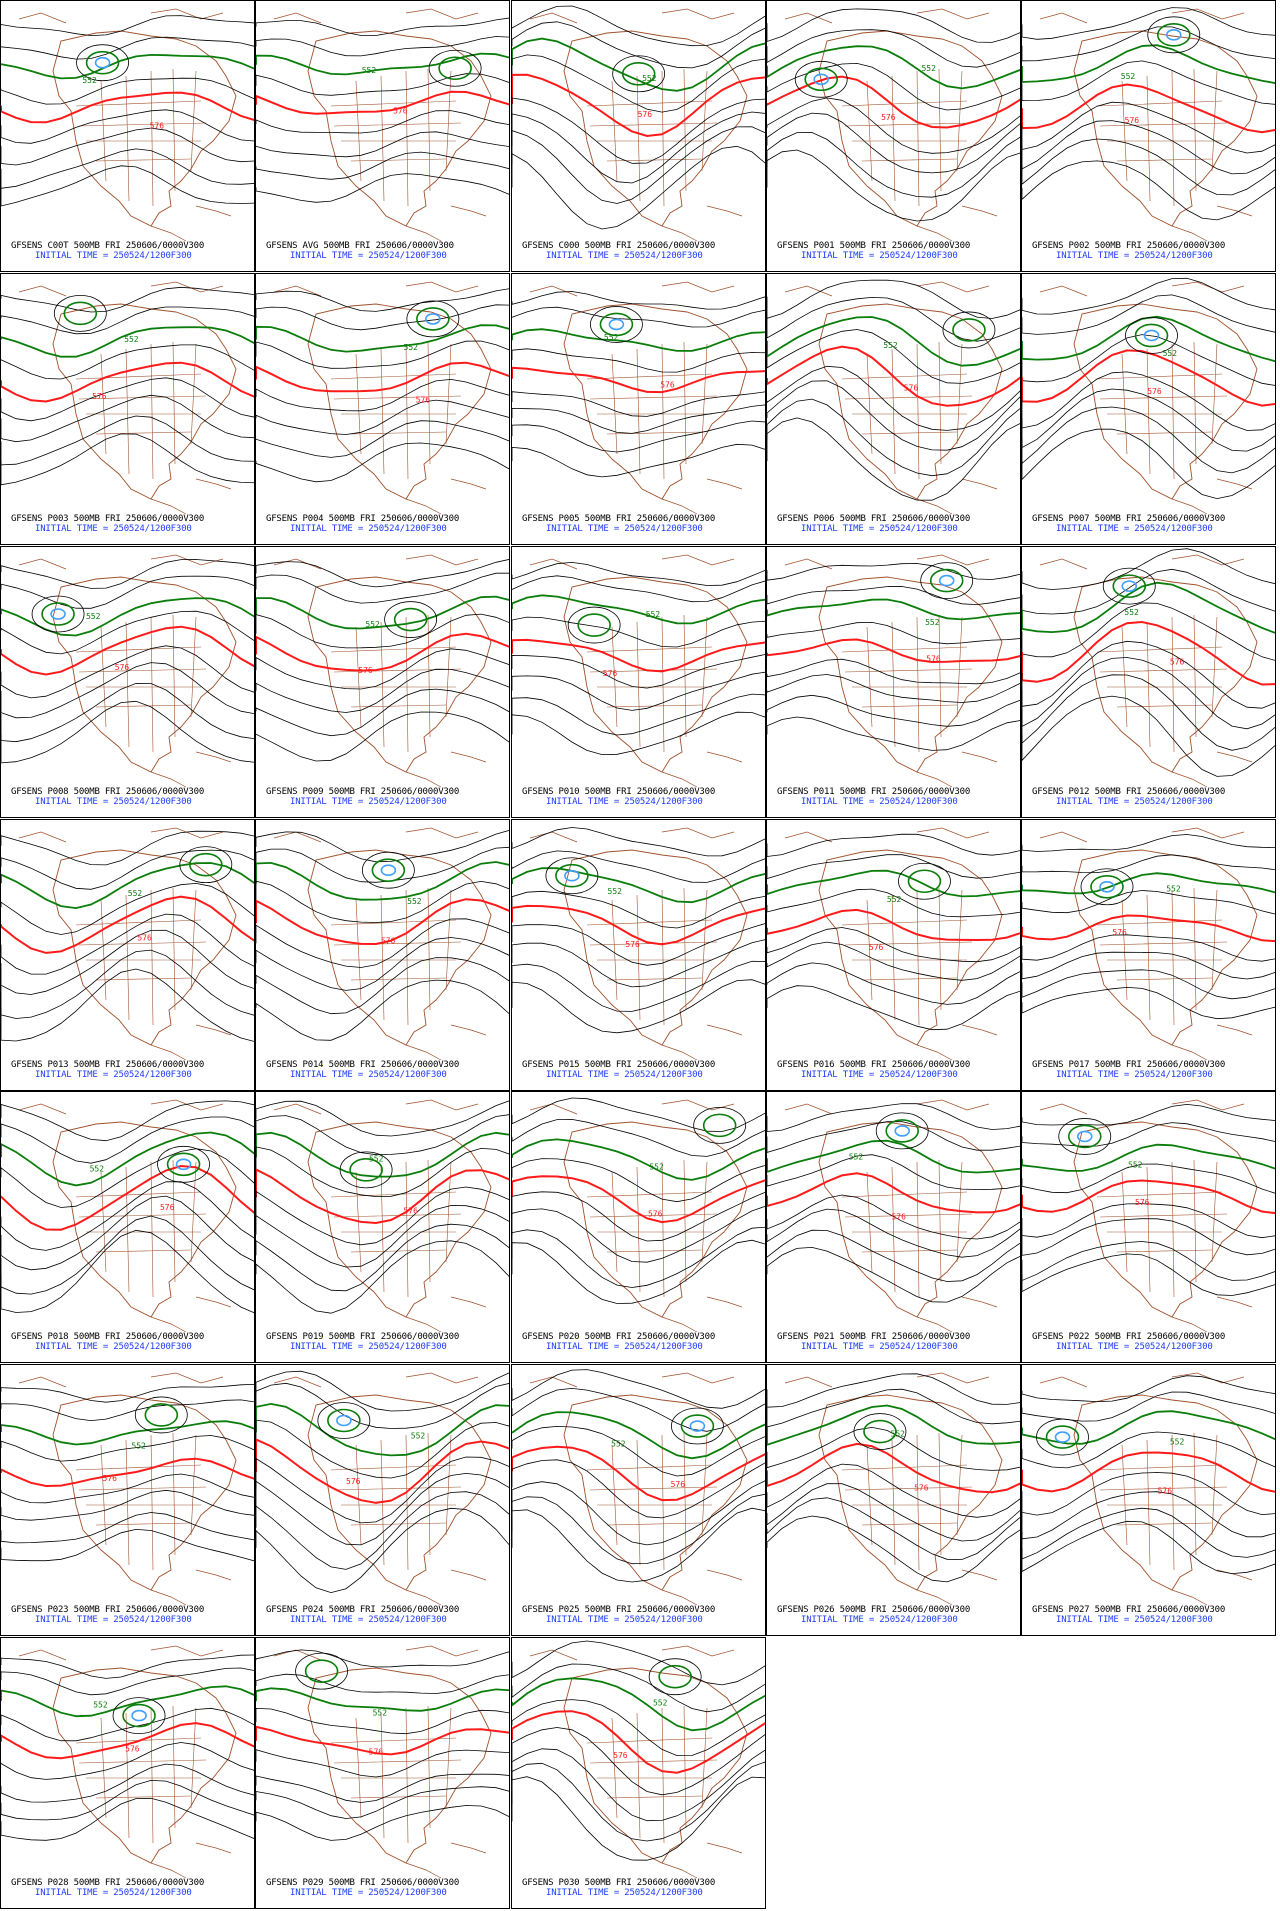 The image size is (1280, 1911). Describe the element at coordinates (360, 246) in the screenshot. I see `panel-caption-valid: GFSENS AVG 500MB FRI 250606/0000V300` at that location.